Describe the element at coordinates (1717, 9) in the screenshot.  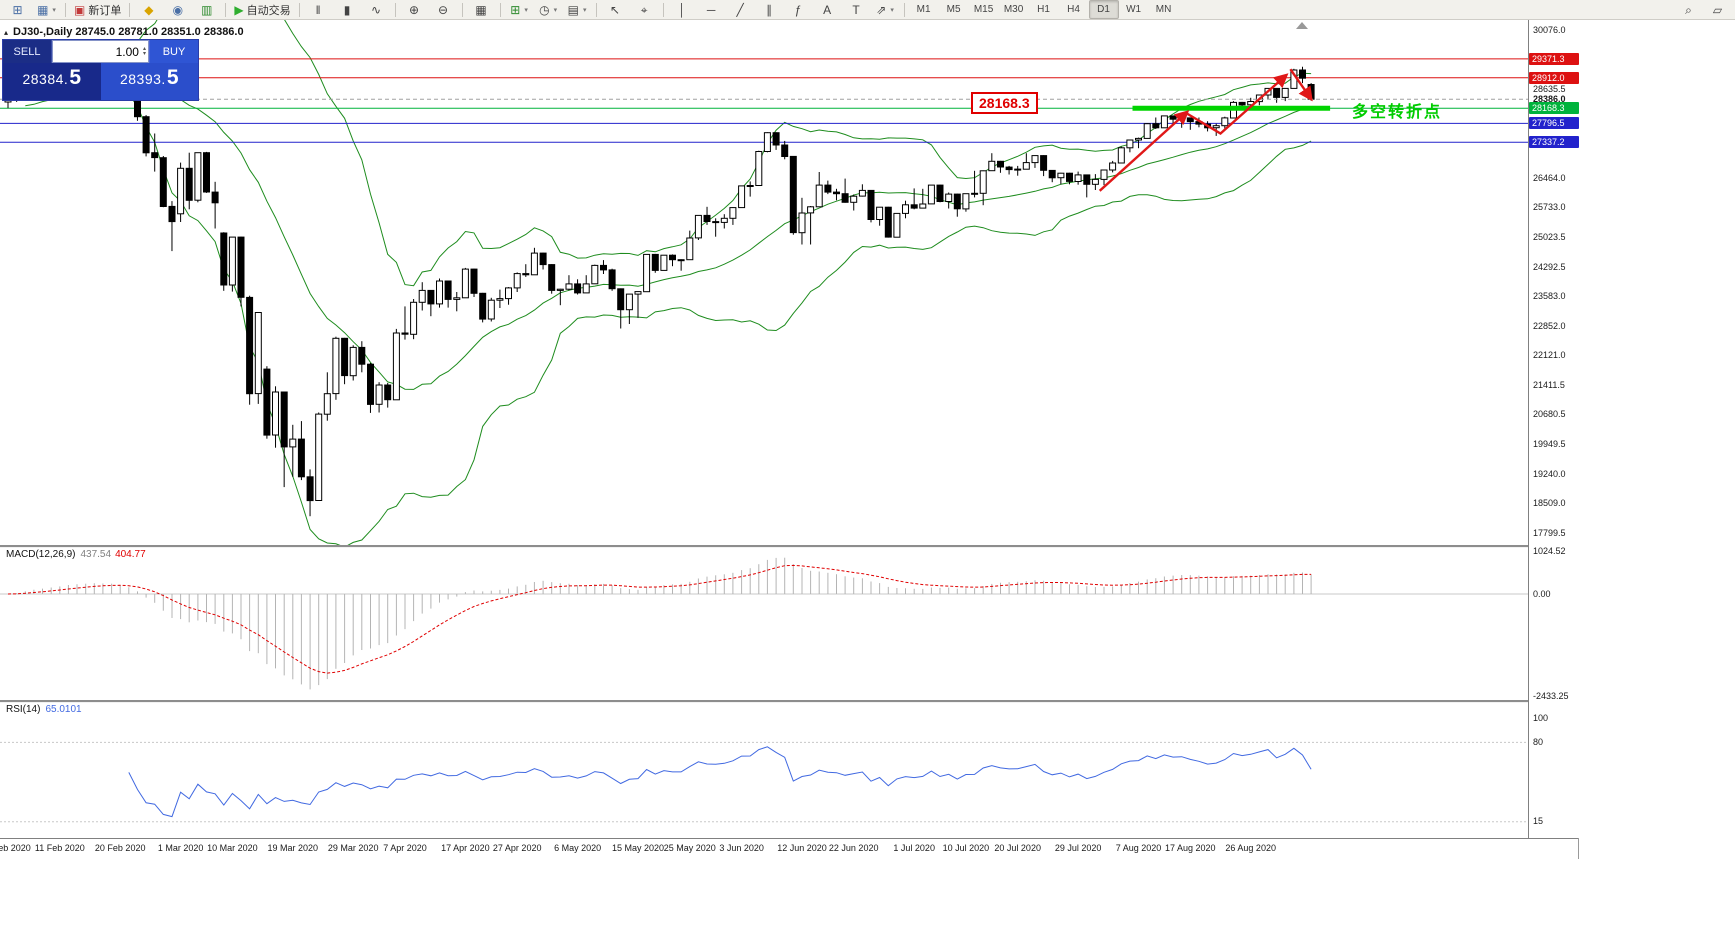
I see `quick-panel-button: ▱` at that location.